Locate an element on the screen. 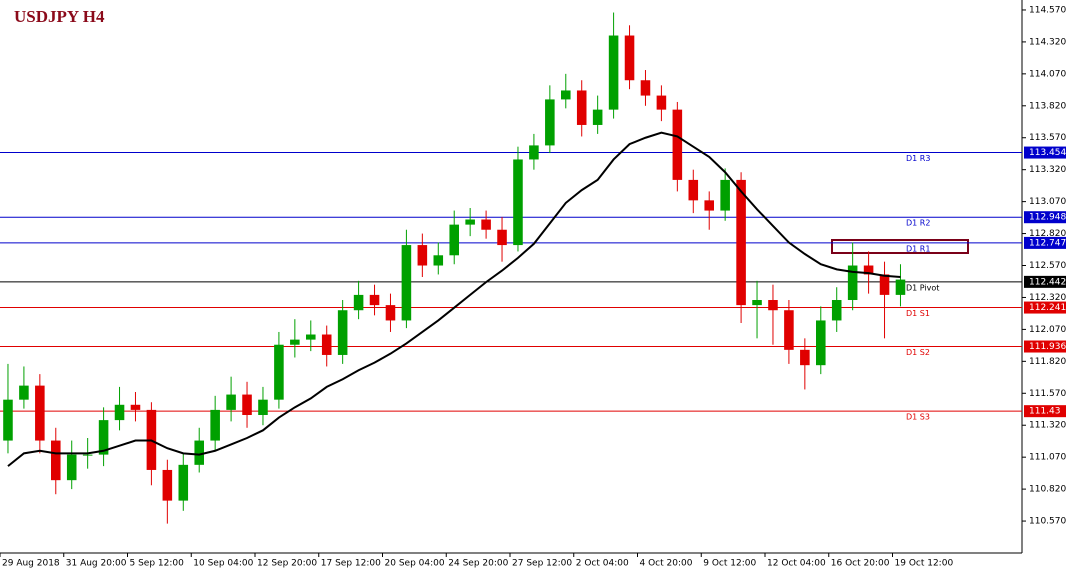  price-label: 112.442 is located at coordinates (1047, 282).